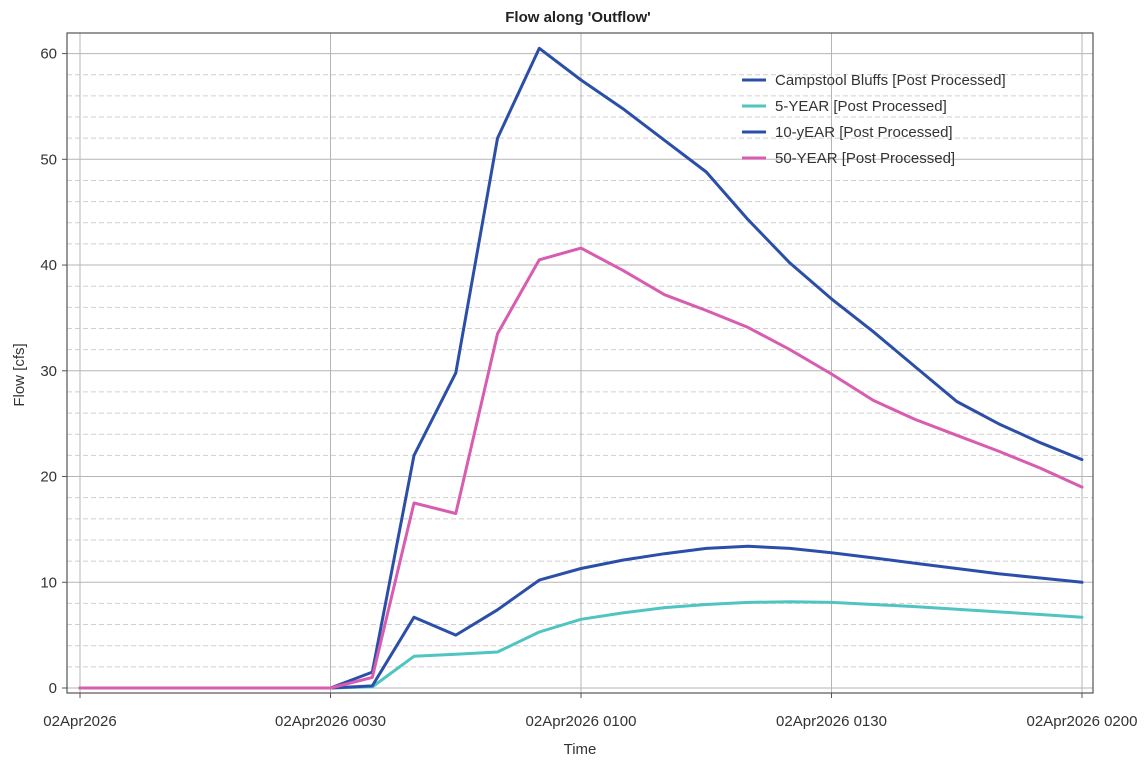 The image size is (1146, 763). What do you see at coordinates (48, 371) in the screenshot?
I see `y-tick-label: 30` at bounding box center [48, 371].